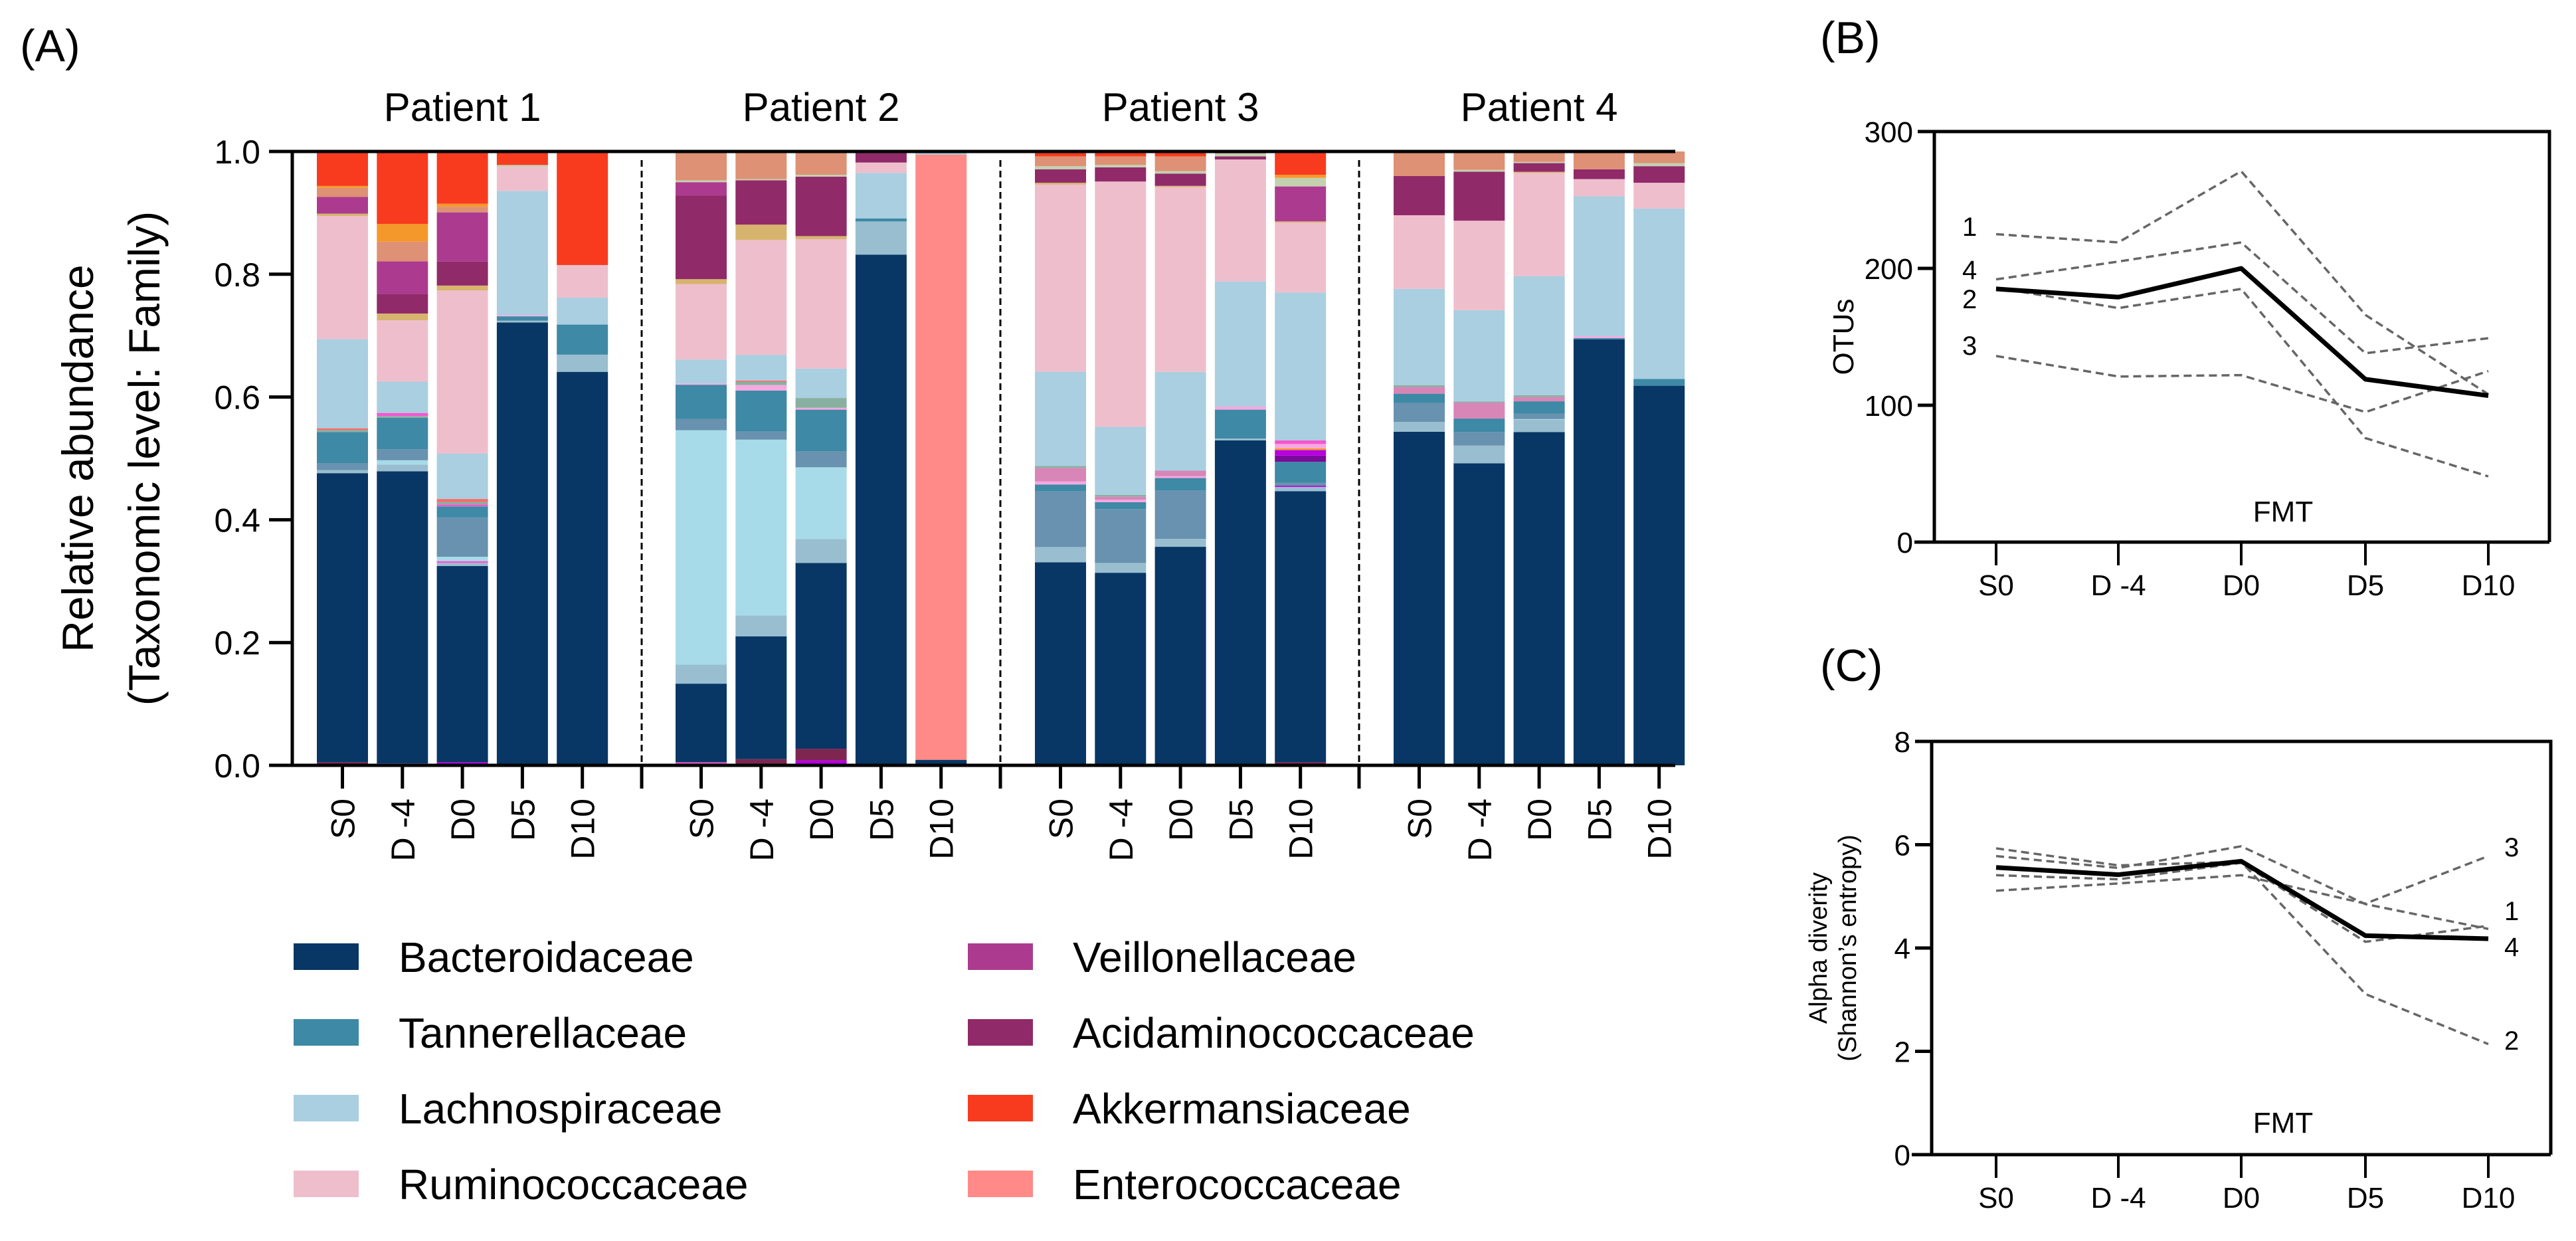 This screenshot has height=1241, width=2576. Describe the element at coordinates (1539, 107) in the screenshot. I see `patient-label: Patient 4` at that location.